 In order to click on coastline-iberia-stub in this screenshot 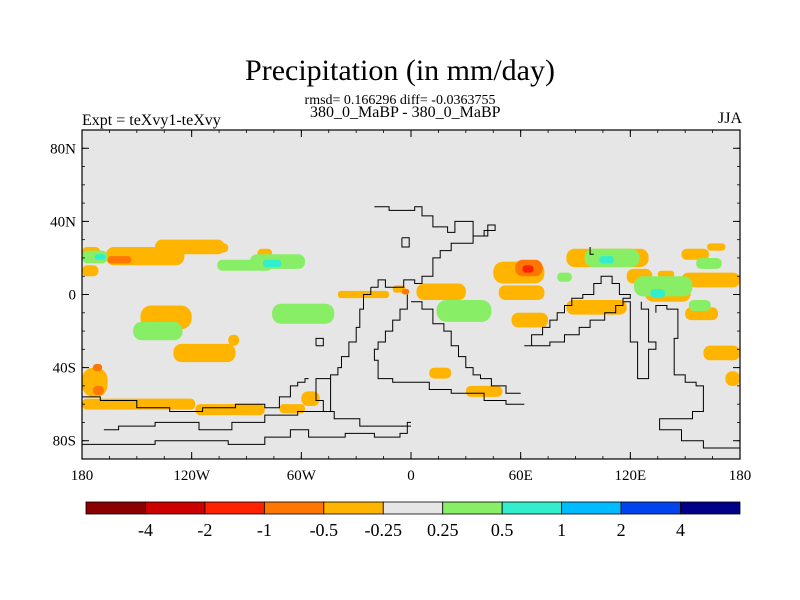, I will do `click(405, 242)`.